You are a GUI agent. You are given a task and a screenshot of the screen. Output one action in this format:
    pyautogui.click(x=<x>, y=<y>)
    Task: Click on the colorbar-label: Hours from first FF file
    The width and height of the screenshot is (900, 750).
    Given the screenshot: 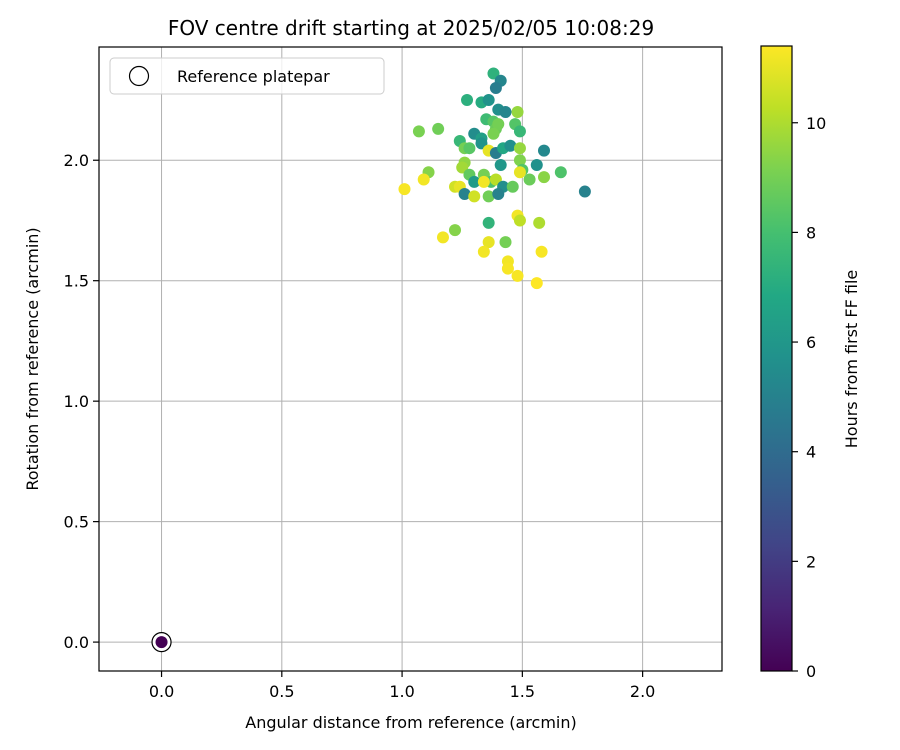 What is the action you would take?
    pyautogui.click(x=851, y=359)
    